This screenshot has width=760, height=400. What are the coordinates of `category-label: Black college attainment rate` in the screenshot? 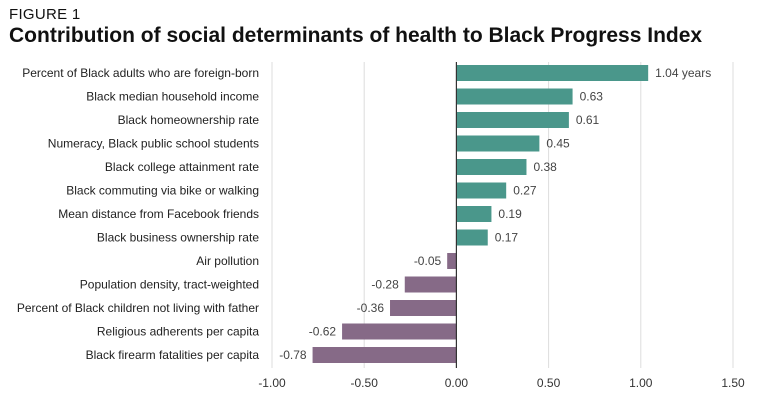 It's located at (182, 167).